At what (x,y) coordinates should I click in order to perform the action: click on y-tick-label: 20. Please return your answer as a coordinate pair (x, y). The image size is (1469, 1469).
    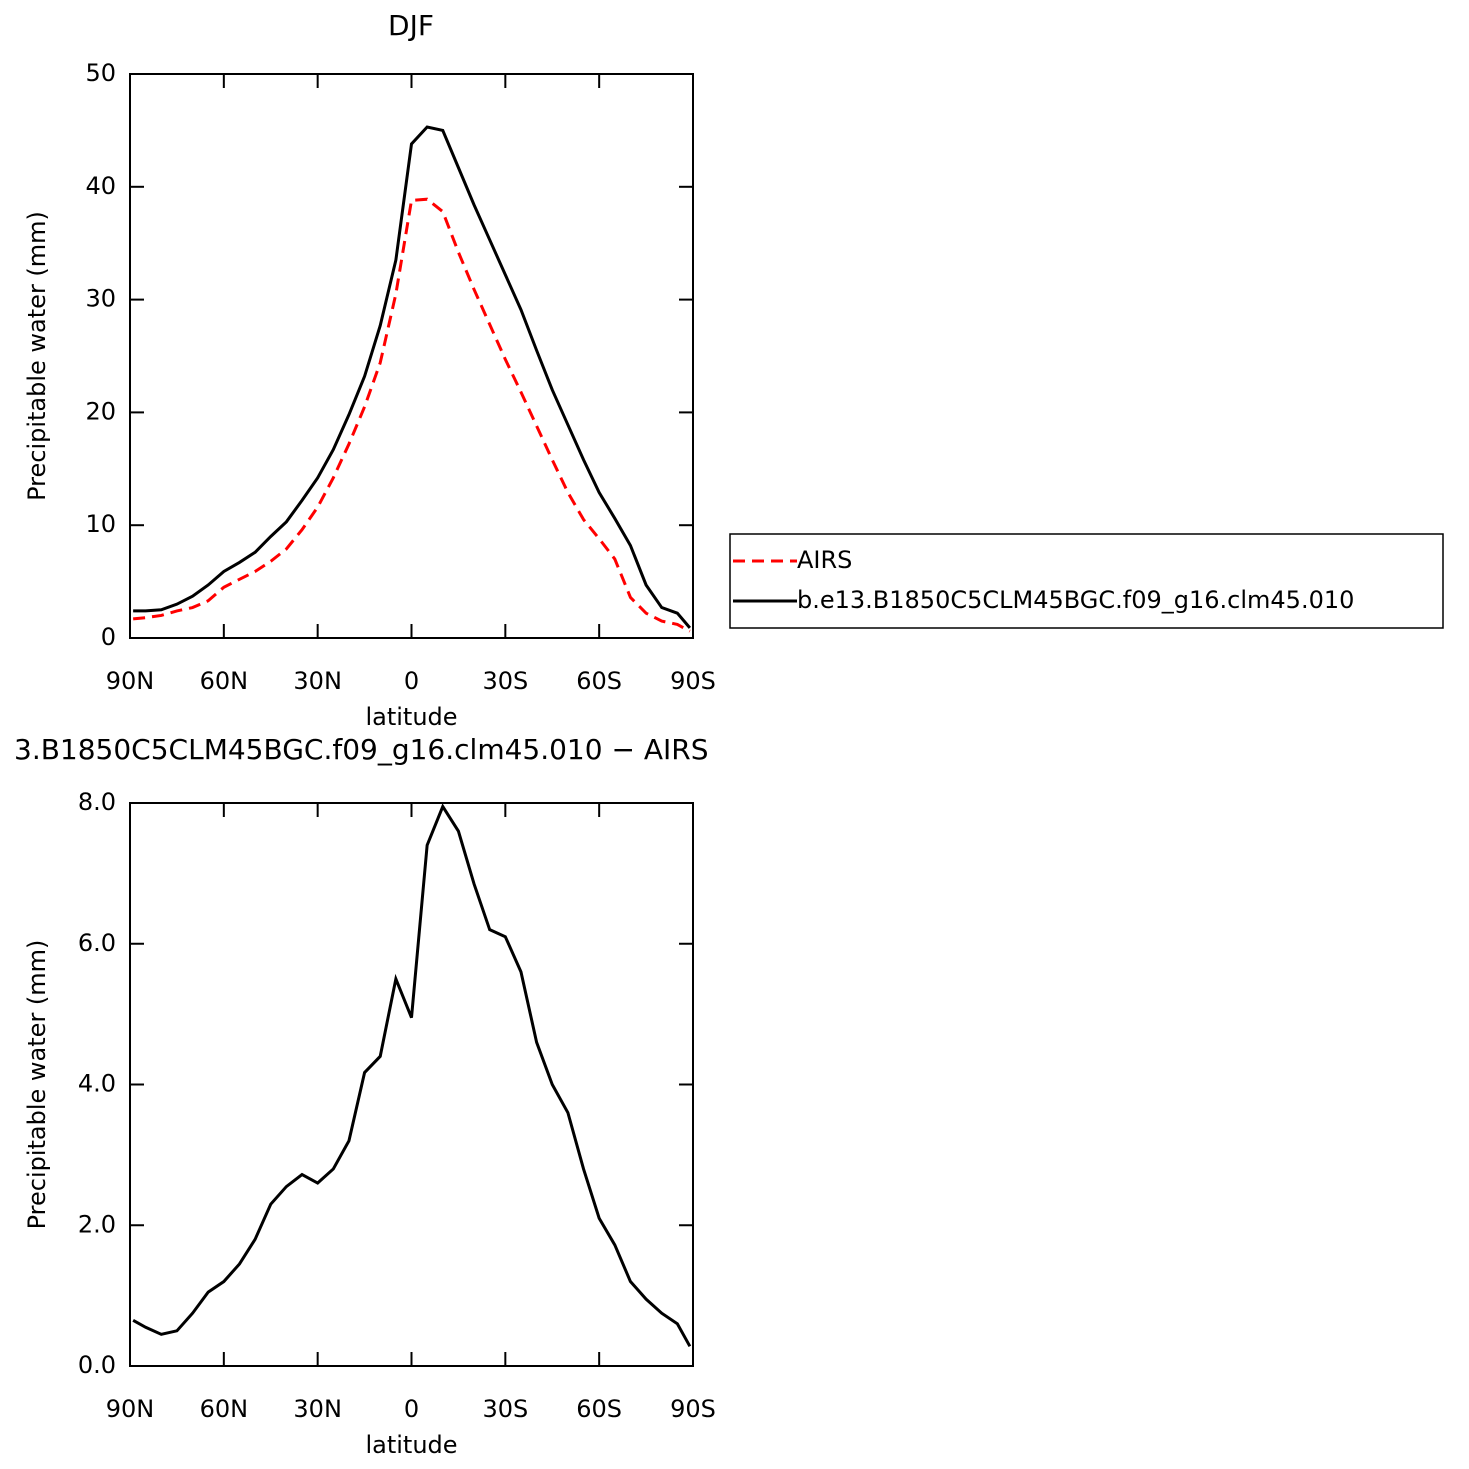
    Looking at the image, I should click on (100, 411).